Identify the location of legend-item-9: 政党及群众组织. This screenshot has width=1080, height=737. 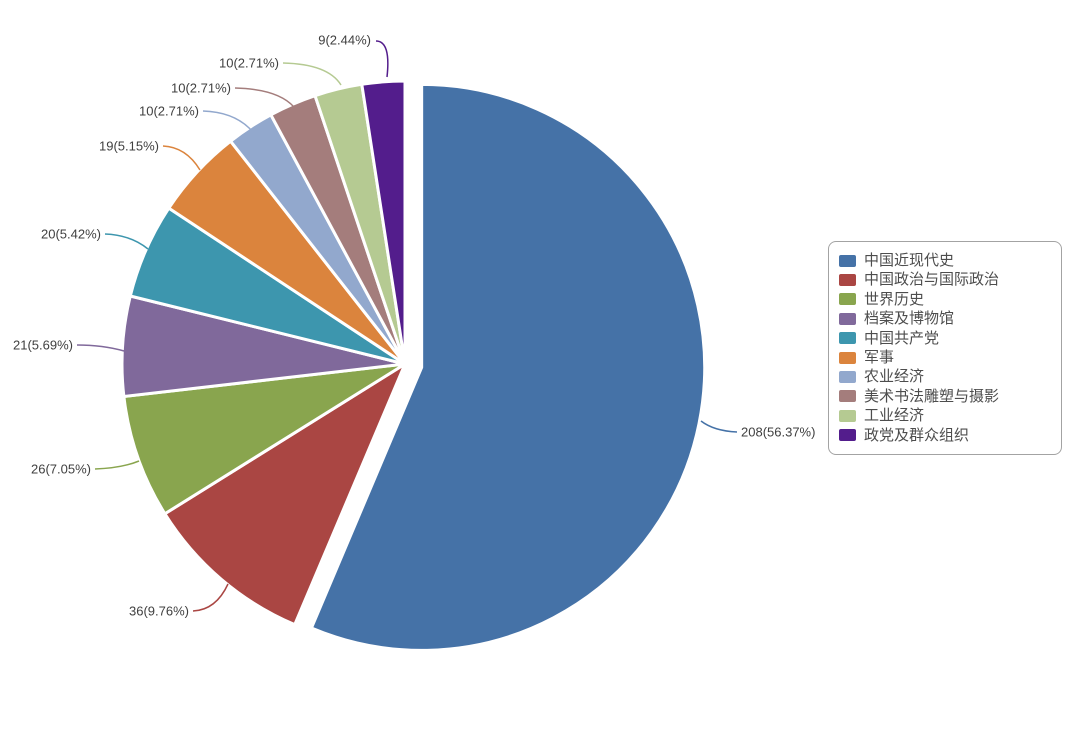
(945, 435).